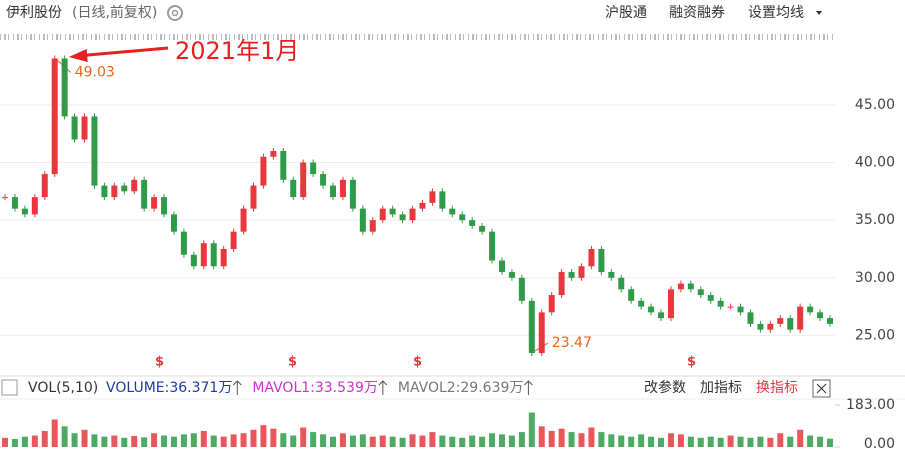  I want to click on dividend-markers: $ $ $ $, so click(425, 362).